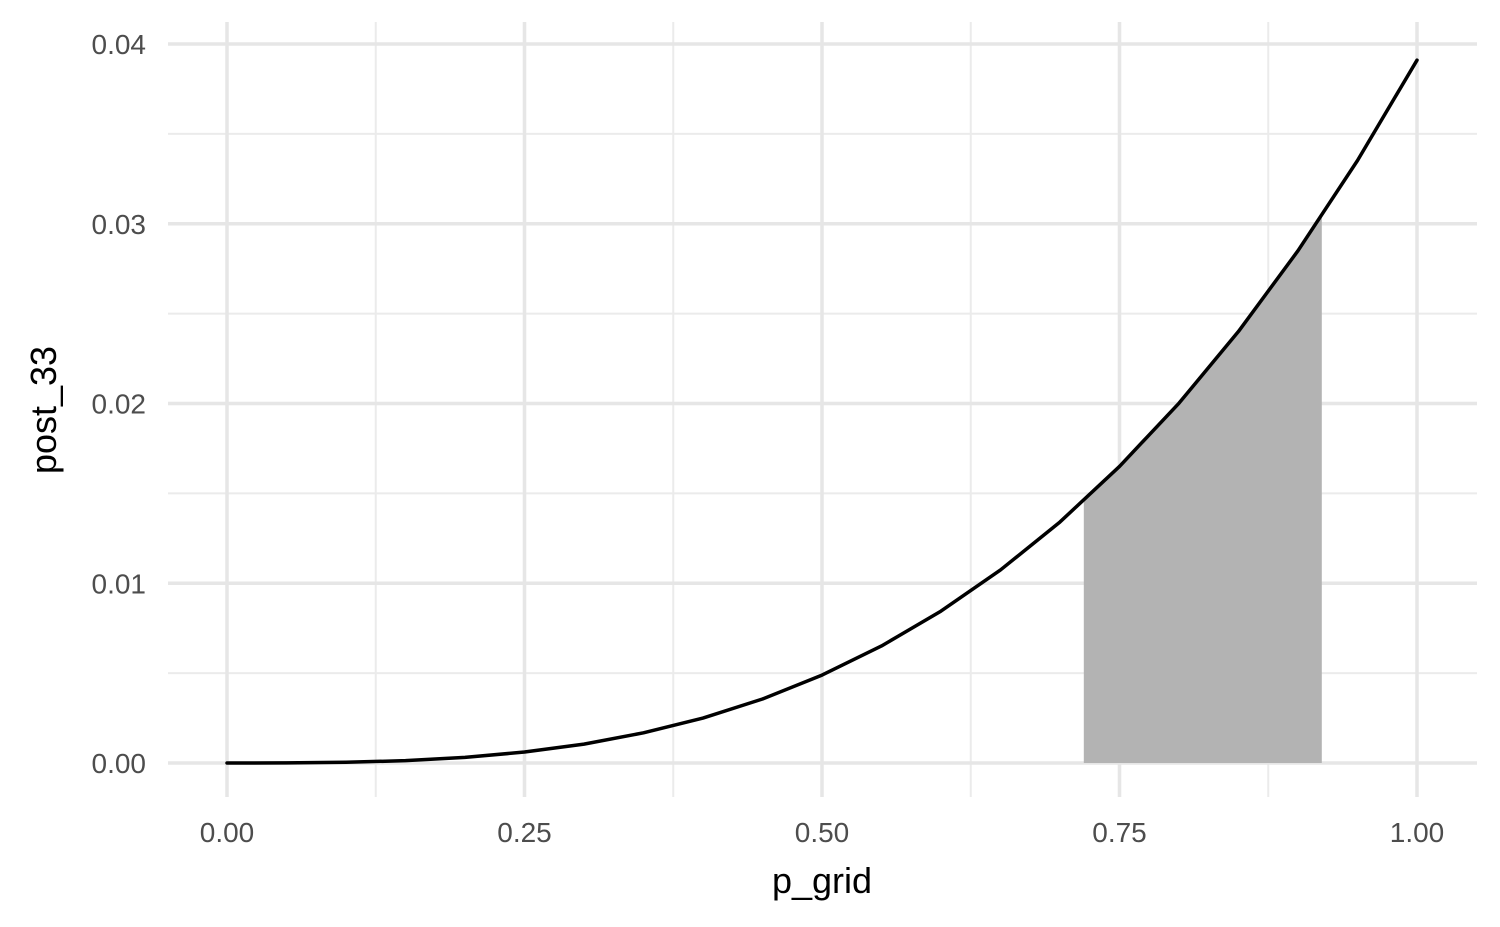  What do you see at coordinates (1417, 832) in the screenshot?
I see `x-tick-label: 1.00` at bounding box center [1417, 832].